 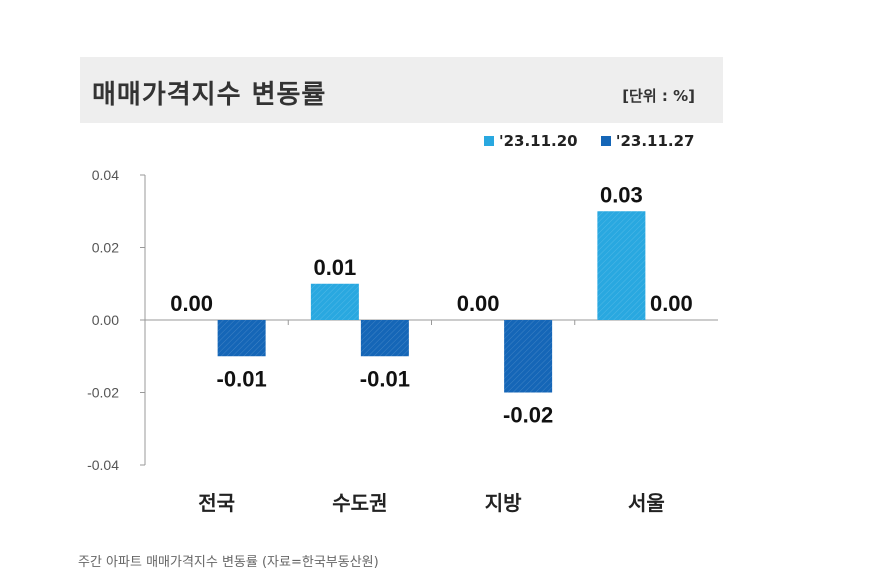 What do you see at coordinates (658, 96) in the screenshot?
I see `unit-label: [단위 : %]` at bounding box center [658, 96].